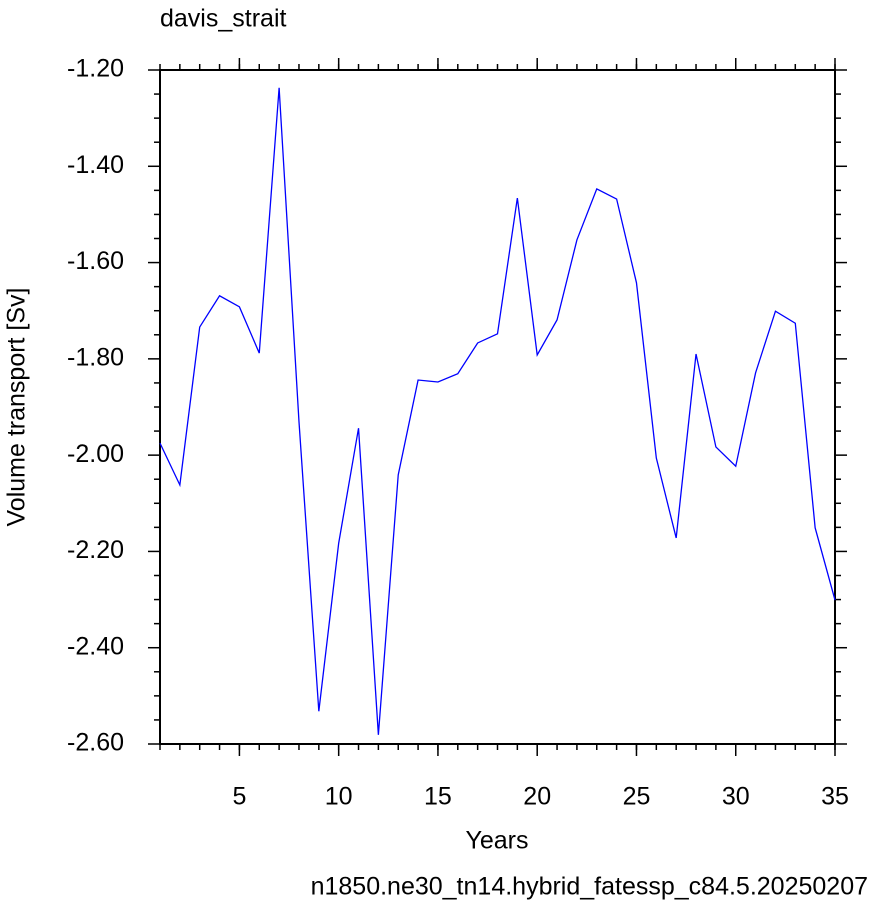  Describe the element at coordinates (537, 797) in the screenshot. I see `x-tick-label: 20` at that location.